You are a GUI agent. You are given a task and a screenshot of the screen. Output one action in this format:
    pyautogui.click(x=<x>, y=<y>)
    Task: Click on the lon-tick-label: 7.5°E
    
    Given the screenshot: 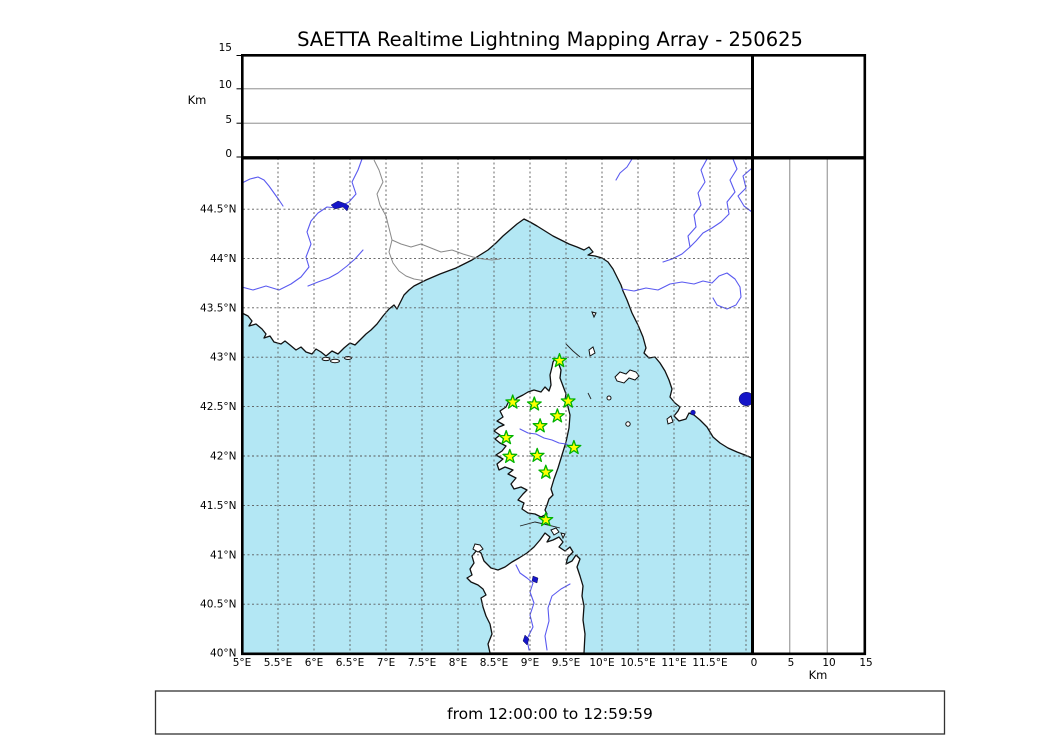 What is the action you would take?
    pyautogui.click(x=422, y=663)
    